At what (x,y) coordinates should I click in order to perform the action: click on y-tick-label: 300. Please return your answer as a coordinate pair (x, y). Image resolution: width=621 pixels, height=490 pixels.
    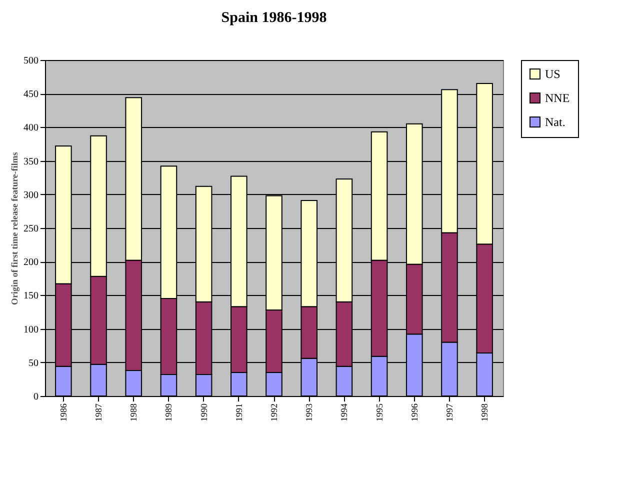
    Looking at the image, I should click on (31, 195).